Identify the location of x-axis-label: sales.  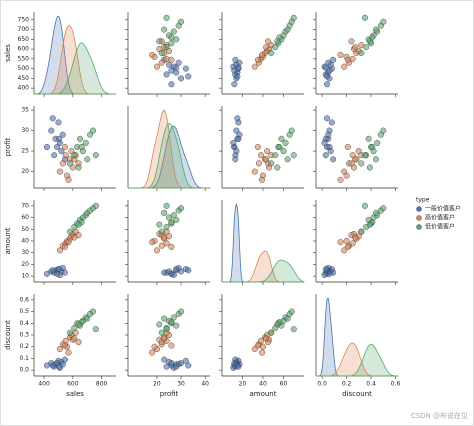
(75, 394).